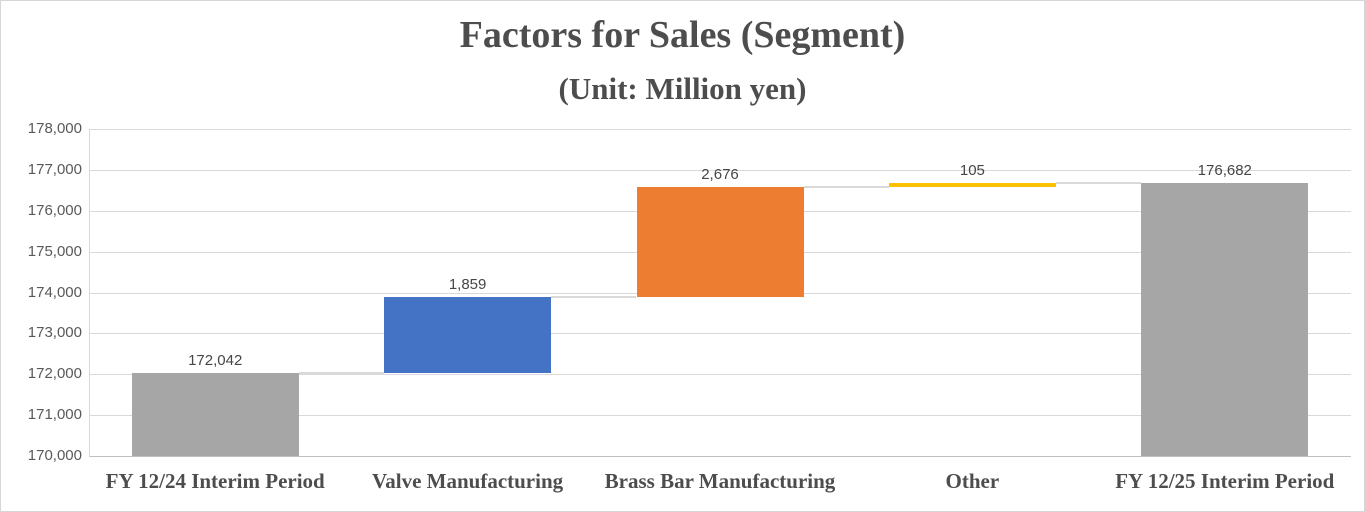 This screenshot has height=512, width=1365. Describe the element at coordinates (54, 292) in the screenshot. I see `y-tick-label: 174,000` at that location.